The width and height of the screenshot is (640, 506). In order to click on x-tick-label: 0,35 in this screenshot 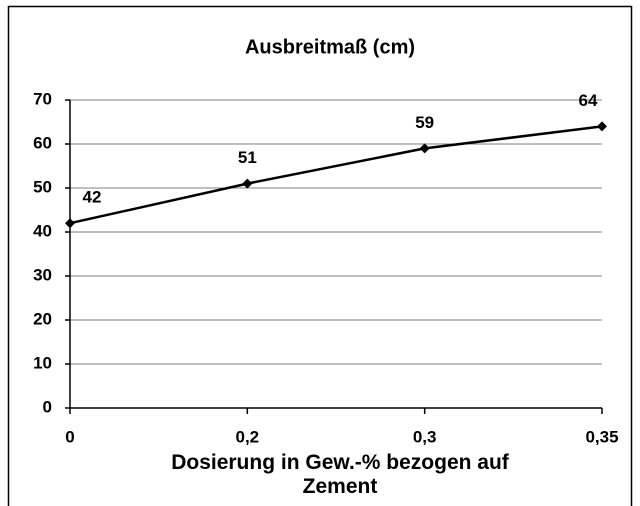, I will do `click(601, 436)`.